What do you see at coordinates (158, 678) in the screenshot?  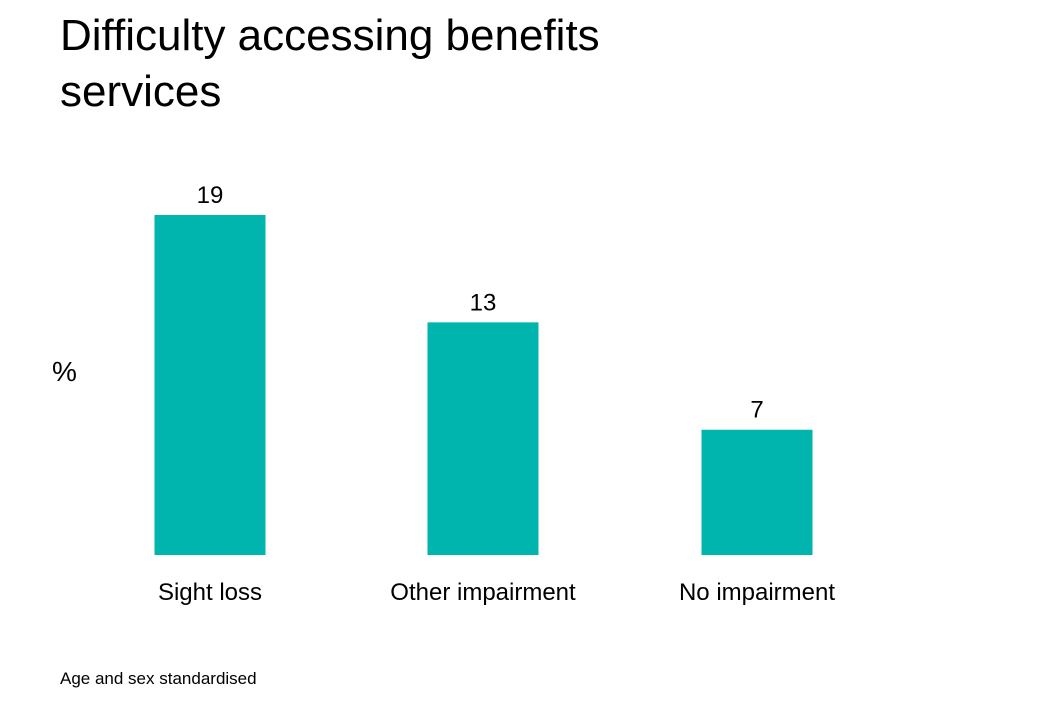 I see `footnote: Age and sex standardised` at bounding box center [158, 678].